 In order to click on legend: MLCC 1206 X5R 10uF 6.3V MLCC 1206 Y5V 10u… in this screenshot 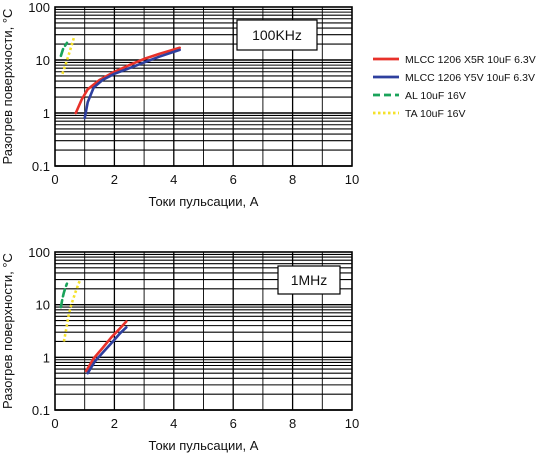, I will do `click(454, 87)`.